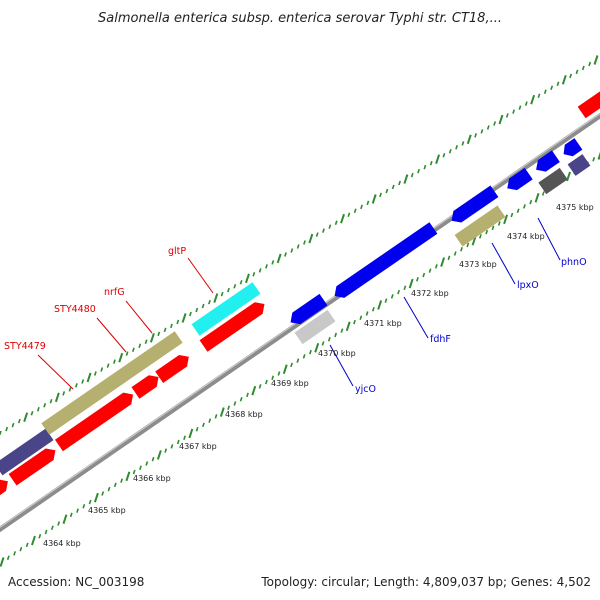 Image resolution: width=600 pixels, height=600 pixels. I want to click on cds-blue, so click(309, 309).